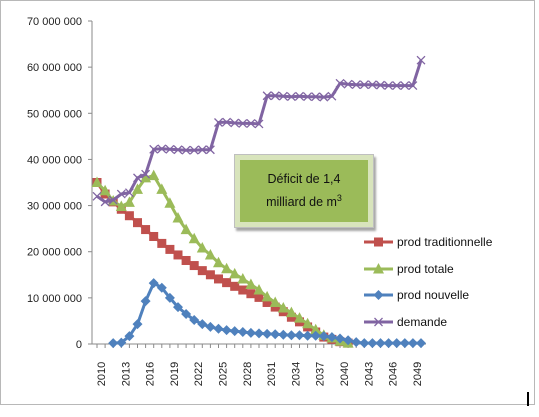 This screenshot has width=539, height=417. I want to click on y-tick-label: 40 000 000, so click(54, 160).